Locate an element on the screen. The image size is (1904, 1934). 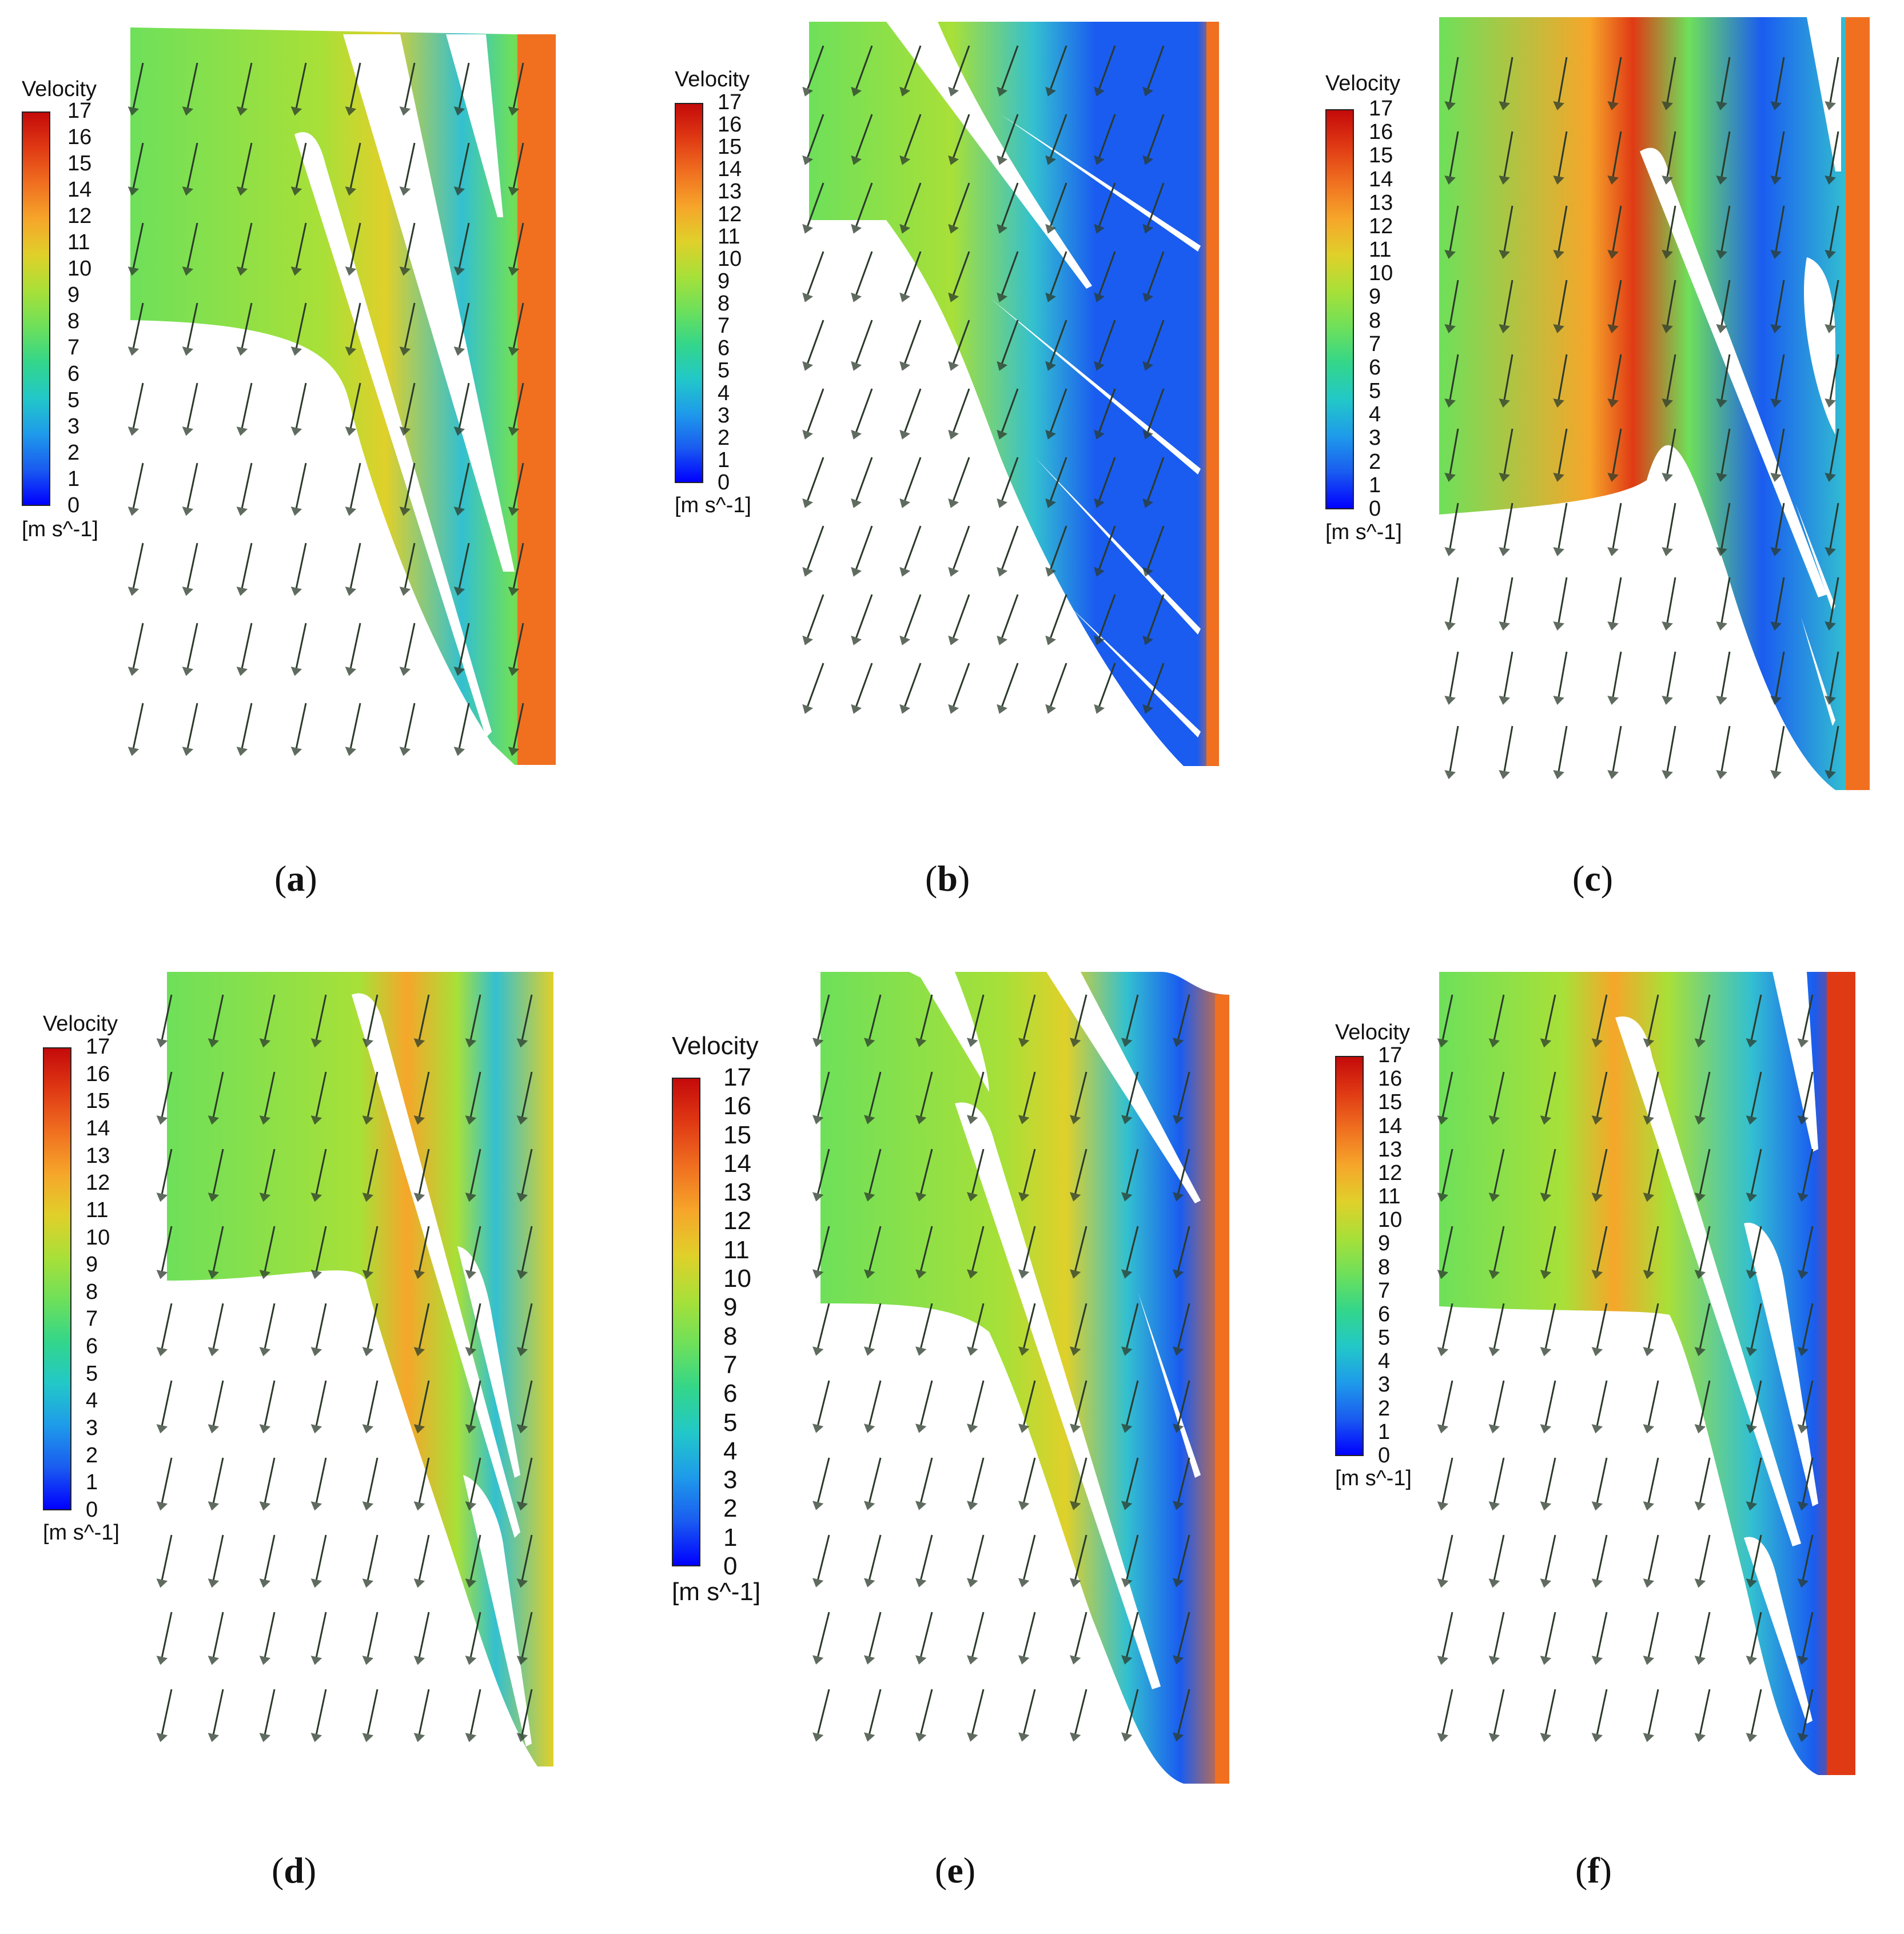
tick-label: 17 is located at coordinates (730, 102).